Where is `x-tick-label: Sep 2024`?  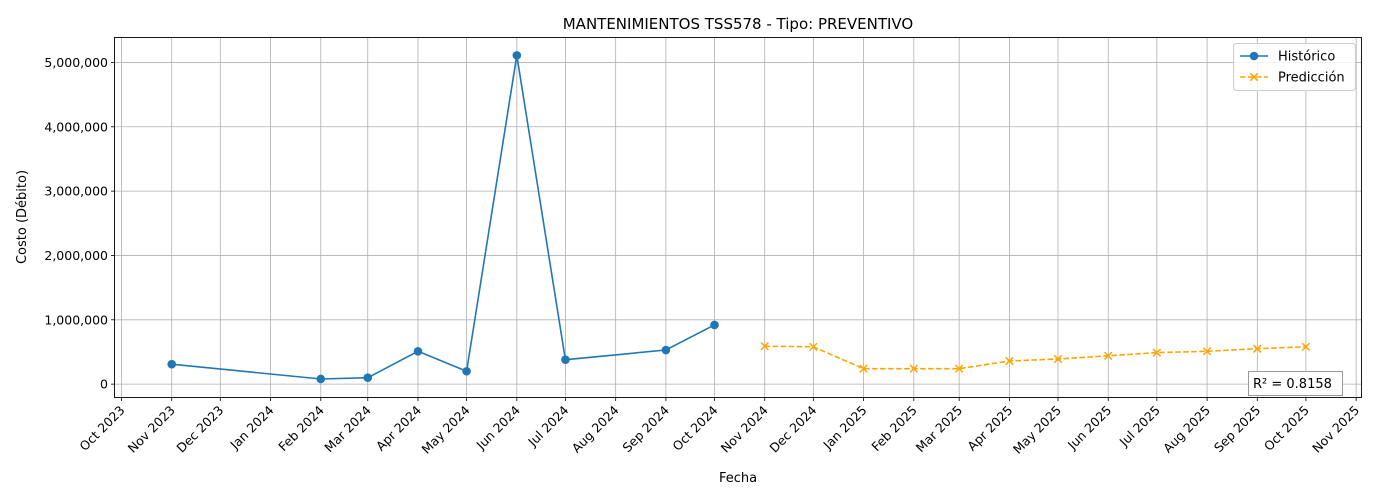
x-tick-label: Sep 2024 is located at coordinates (645, 428).